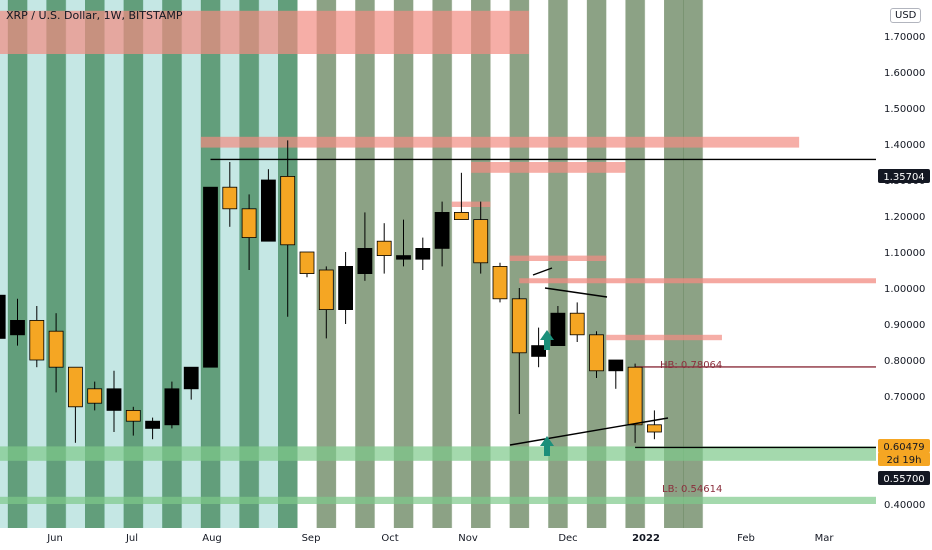 The image size is (932, 550). What do you see at coordinates (131, 538) in the screenshot?
I see `x-tick-label: Jul` at bounding box center [131, 538].